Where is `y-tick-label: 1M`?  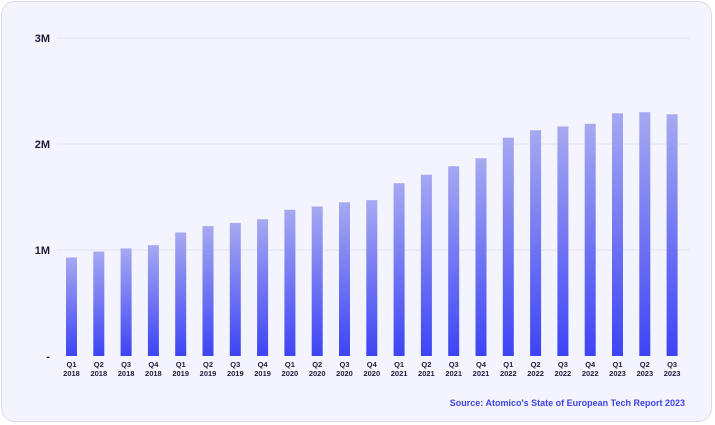 y-tick-label: 1M is located at coordinates (42, 251).